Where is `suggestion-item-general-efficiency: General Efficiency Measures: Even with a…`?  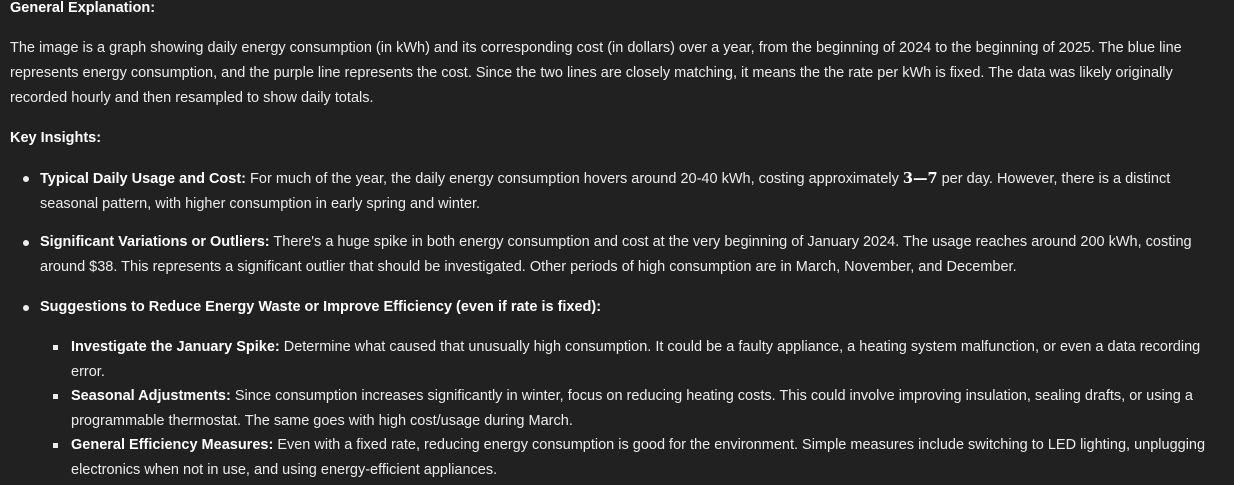
suggestion-item-general-efficiency: General Efficiency Measures: Even with a… is located at coordinates (632, 458).